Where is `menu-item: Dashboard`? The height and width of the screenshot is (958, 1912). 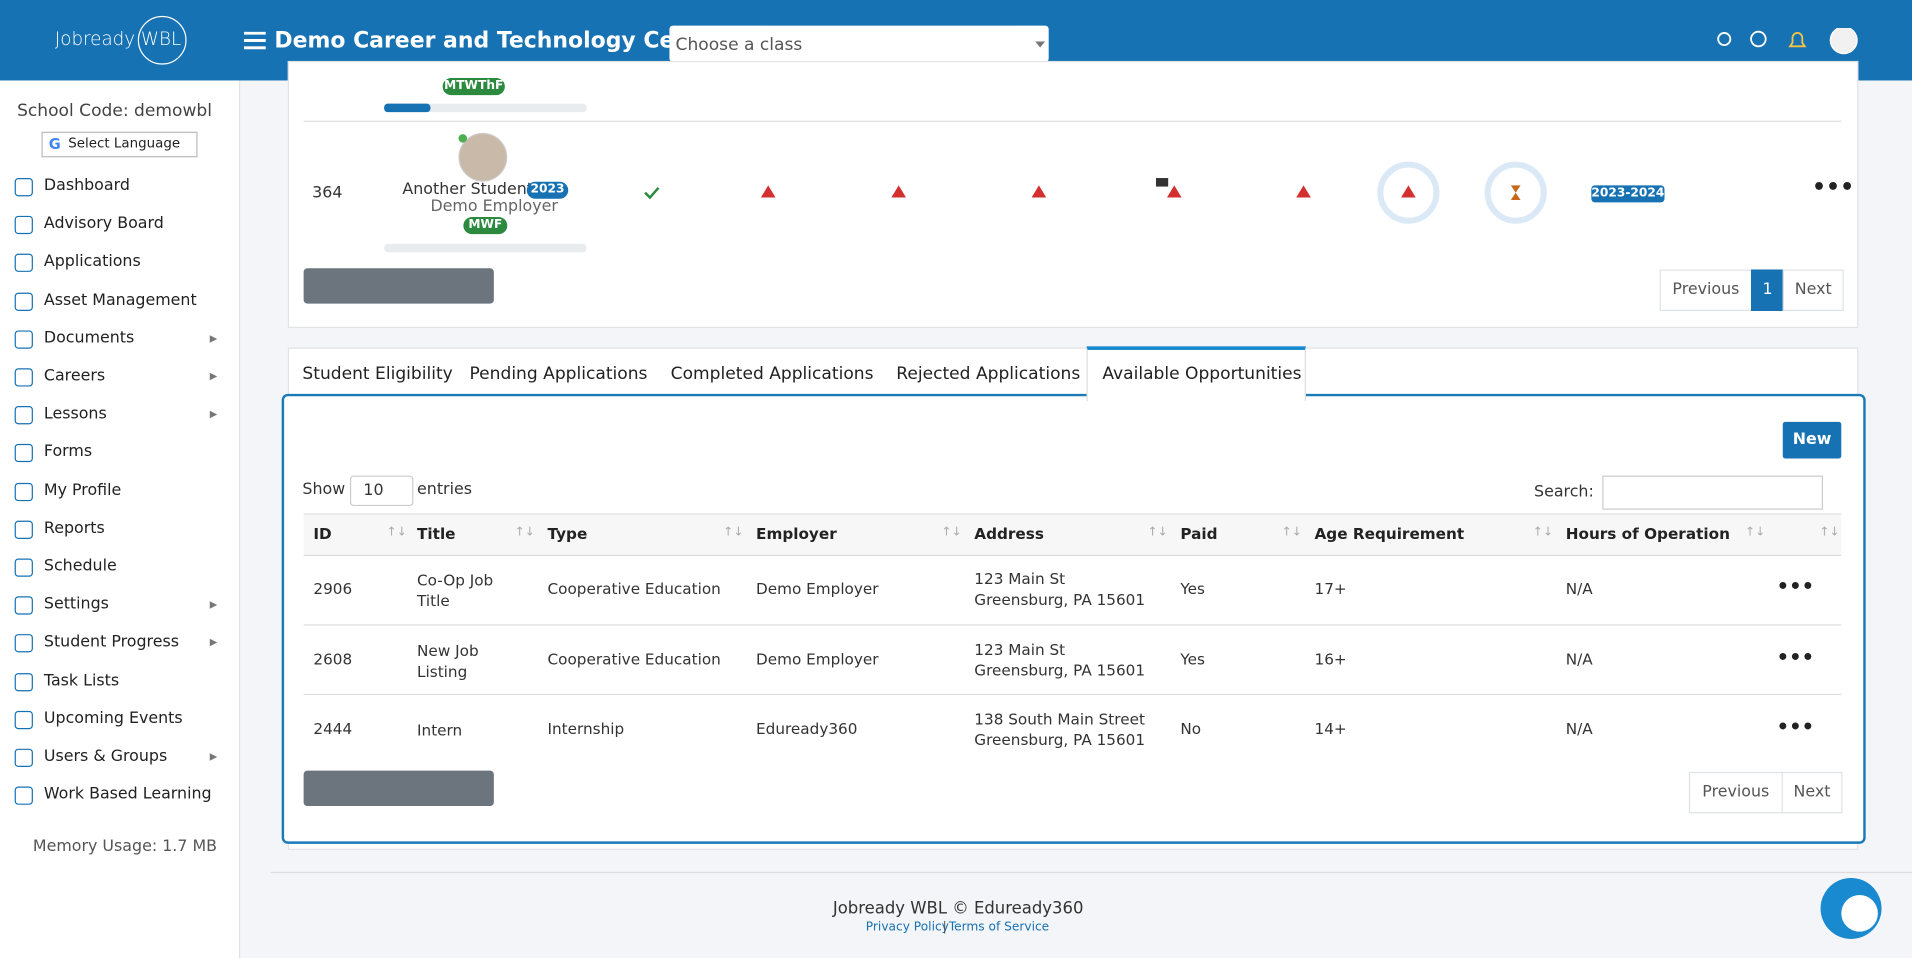 menu-item: Dashboard is located at coordinates (86, 186).